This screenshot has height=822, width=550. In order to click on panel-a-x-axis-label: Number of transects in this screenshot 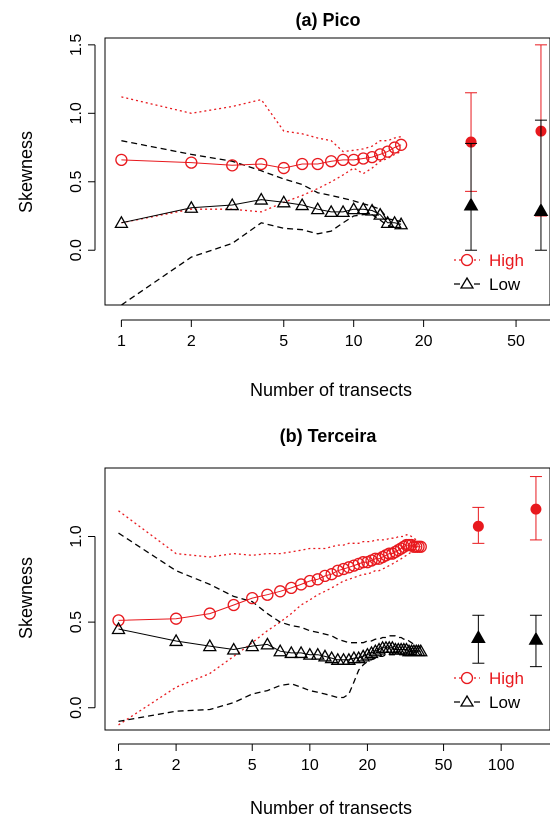, I will do `click(331, 390)`.